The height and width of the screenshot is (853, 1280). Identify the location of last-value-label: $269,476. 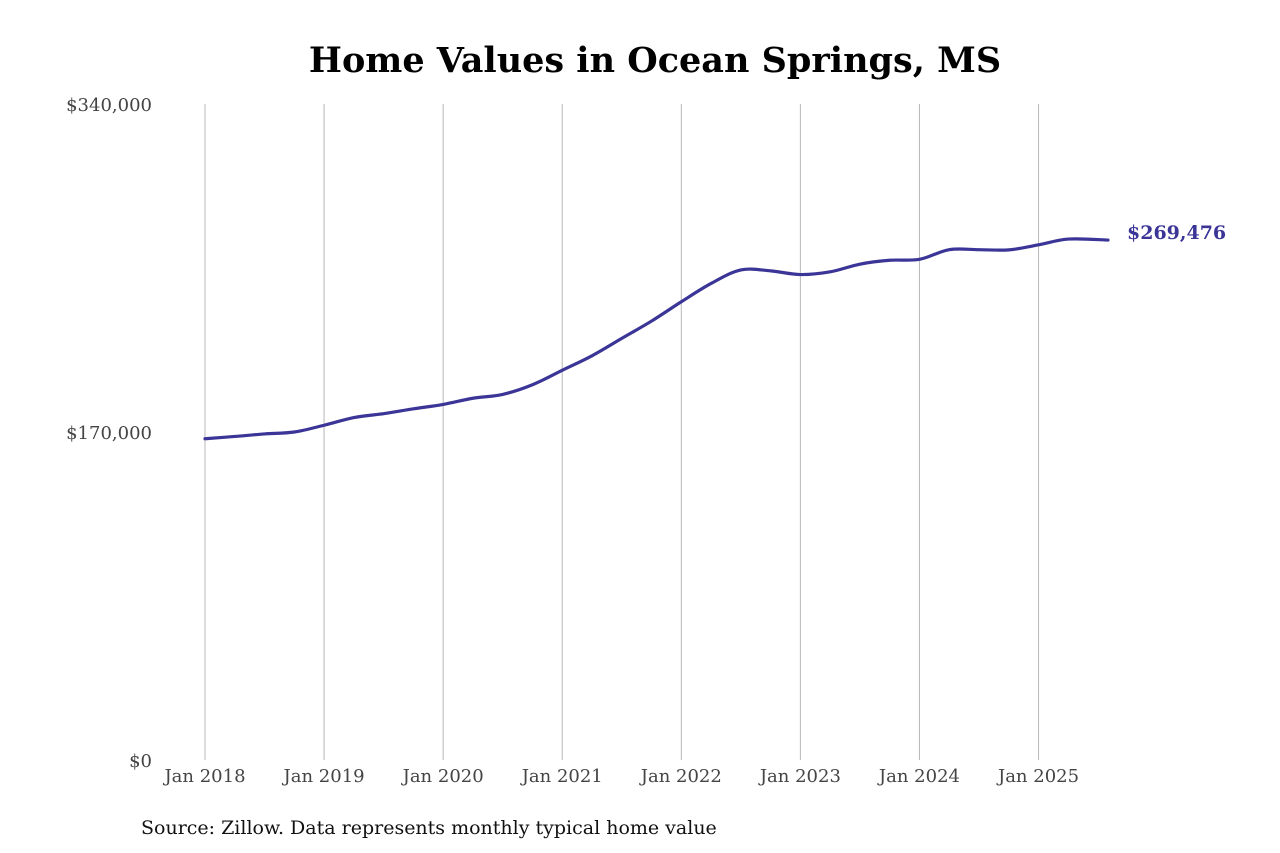
(1176, 233).